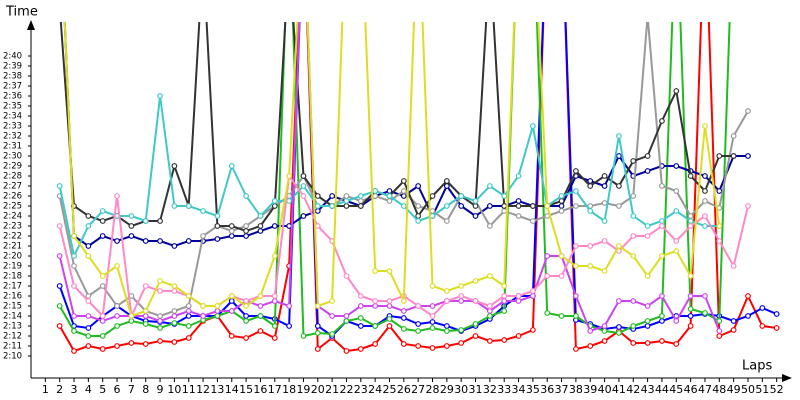  Describe the element at coordinates (45, 389) in the screenshot. I see `x-tick-label: 1` at that location.